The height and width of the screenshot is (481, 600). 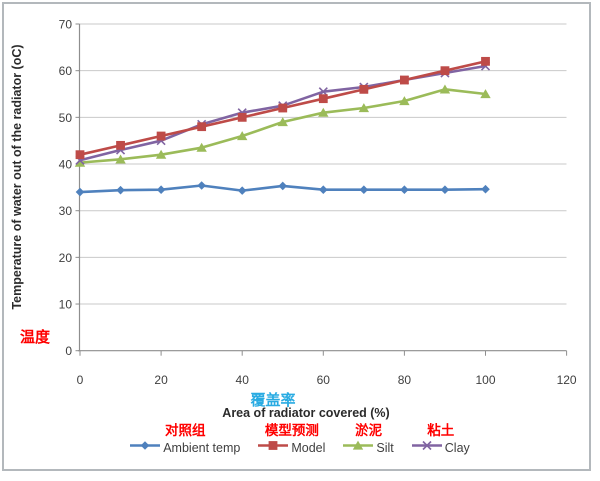 I want to click on x-tick-label: 80, so click(x=405, y=380).